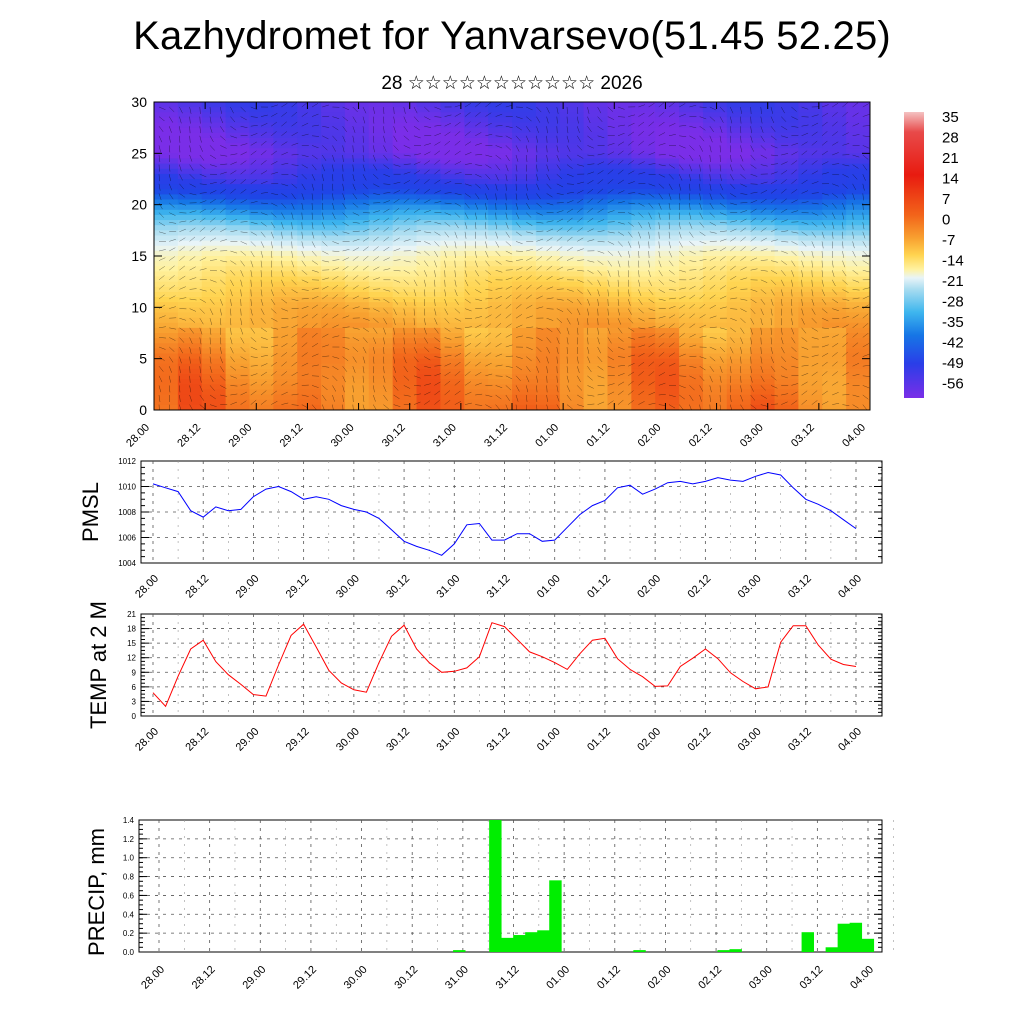  Describe the element at coordinates (609, 978) in the screenshot. I see `precip-x-tick-label: 01.12` at that location.